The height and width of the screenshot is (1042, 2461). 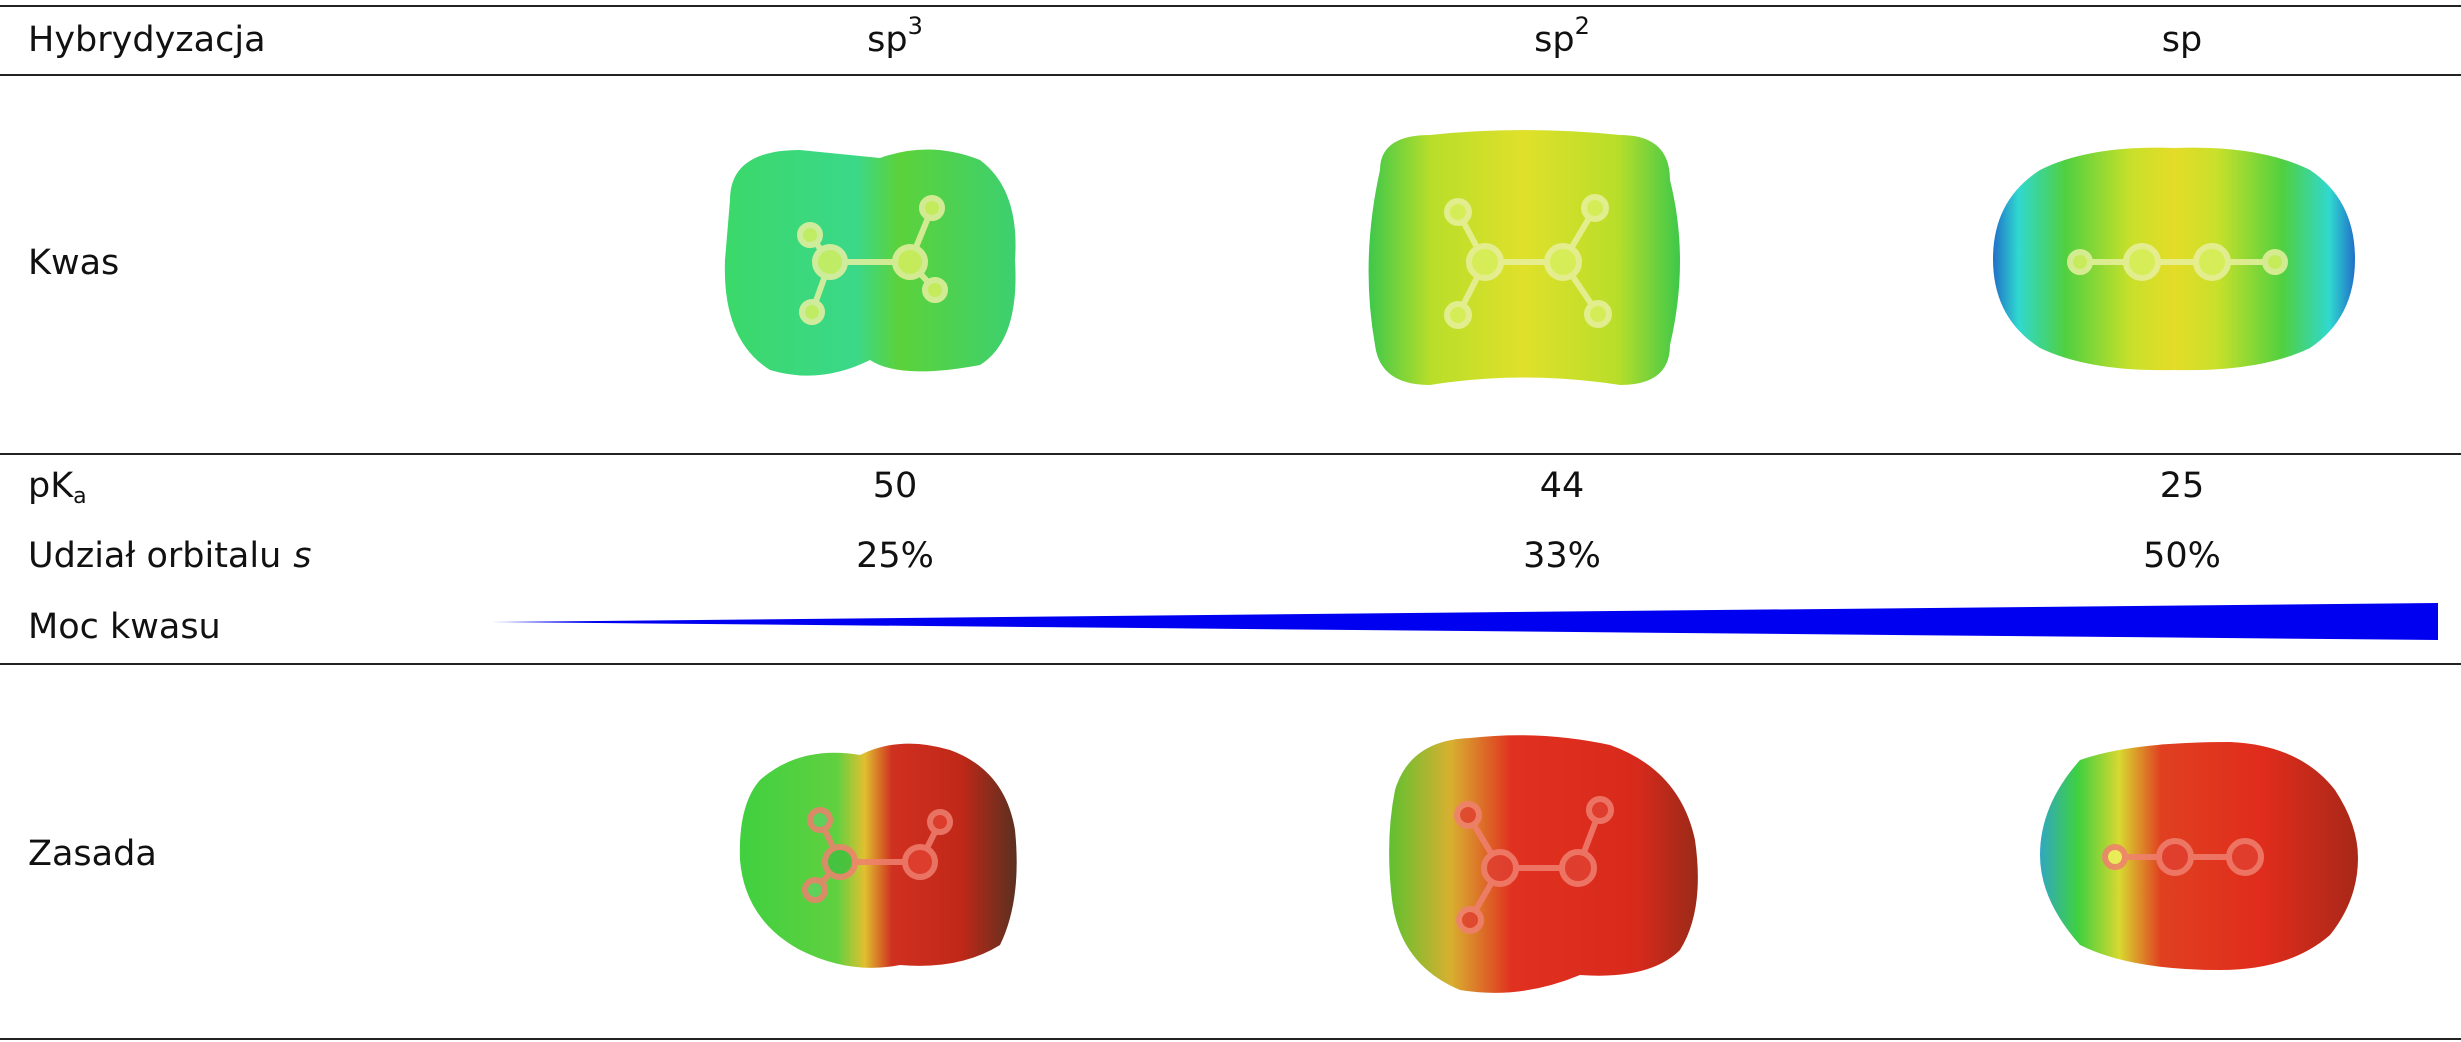 I want to click on cell: 25%, so click(x=895, y=556).